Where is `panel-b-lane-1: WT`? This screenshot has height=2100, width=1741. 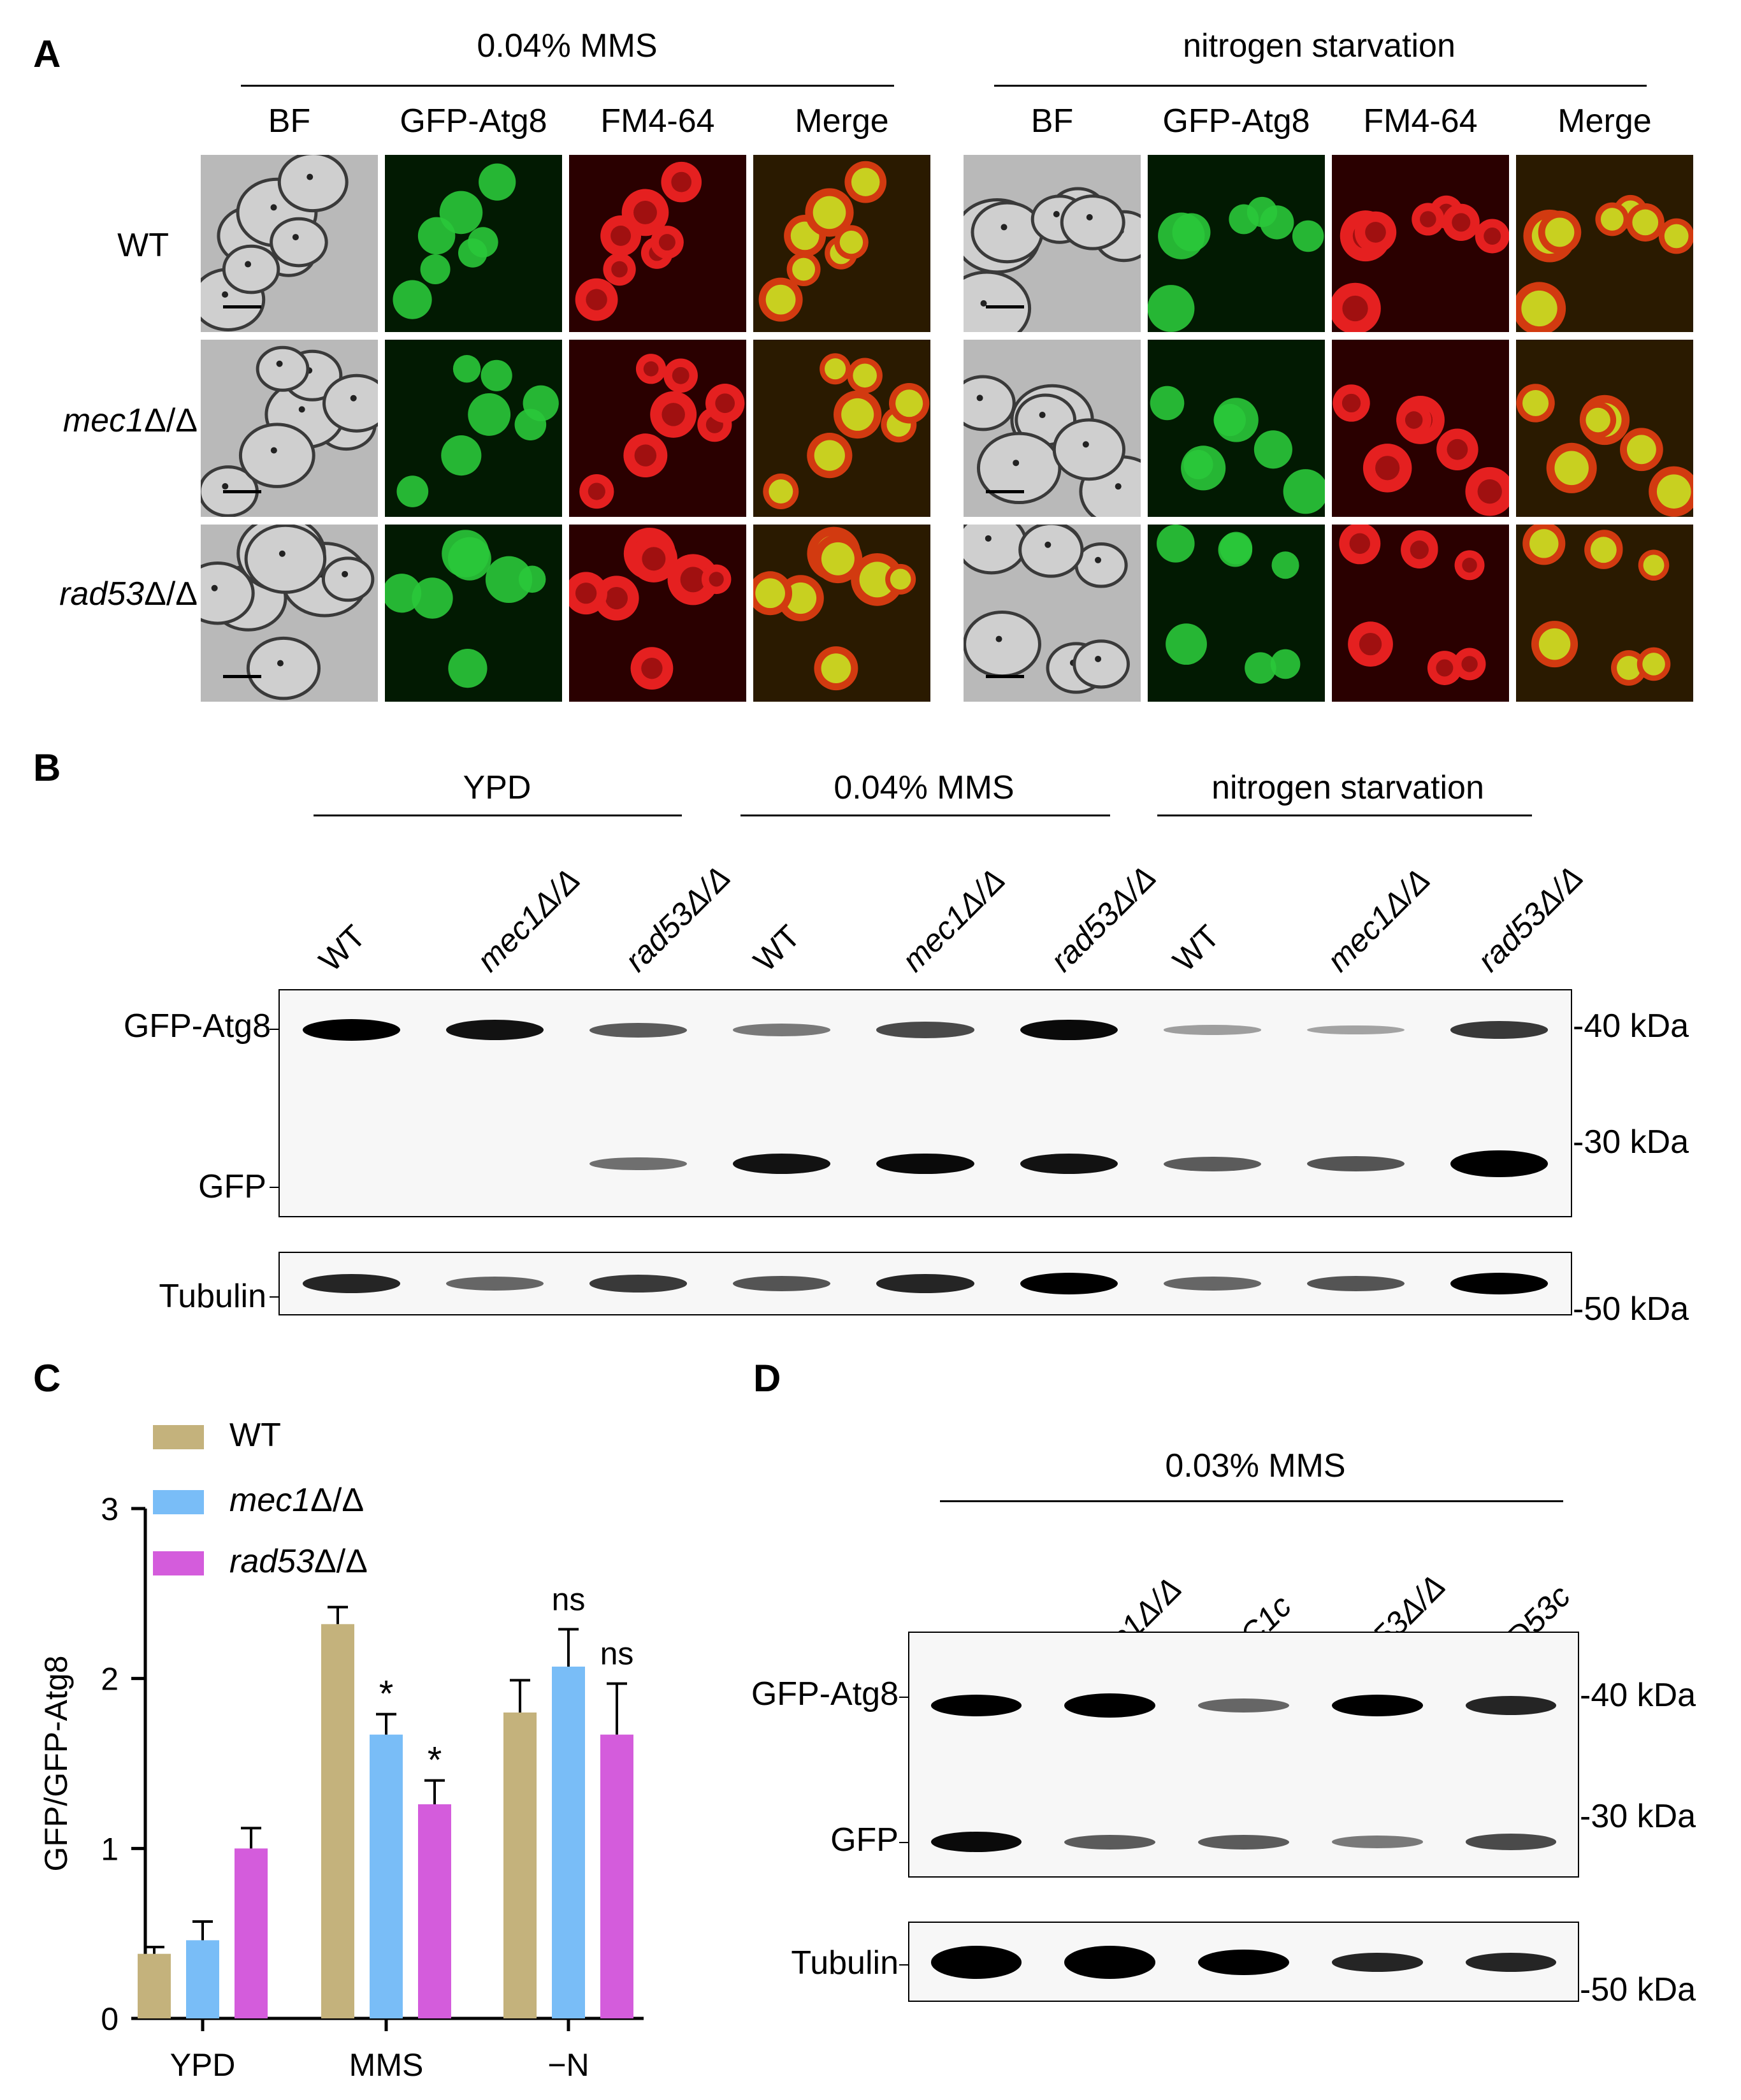 panel-b-lane-1: WT is located at coordinates (342, 948).